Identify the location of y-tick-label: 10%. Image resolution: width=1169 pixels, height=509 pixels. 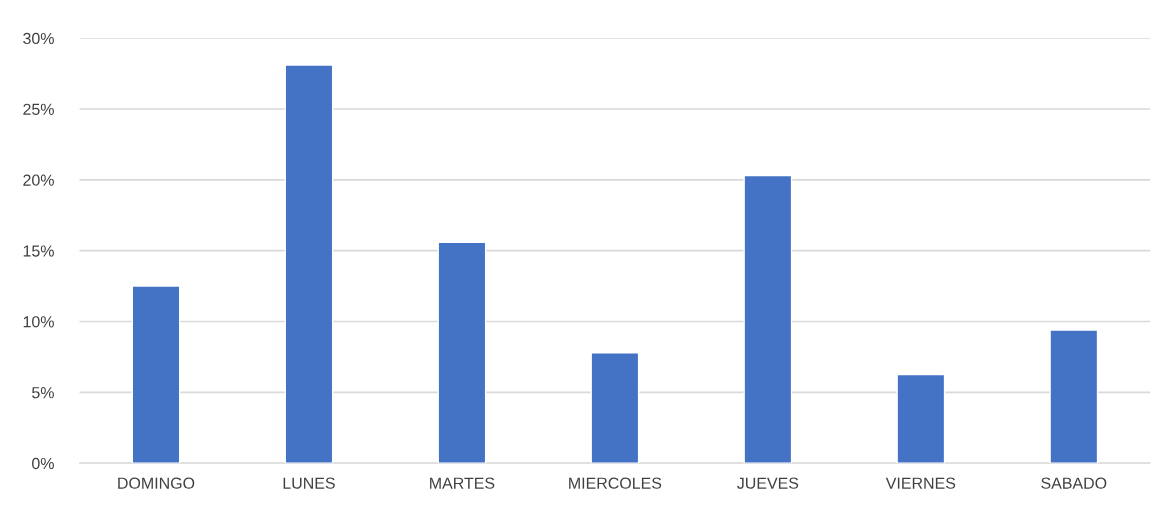
(38, 322).